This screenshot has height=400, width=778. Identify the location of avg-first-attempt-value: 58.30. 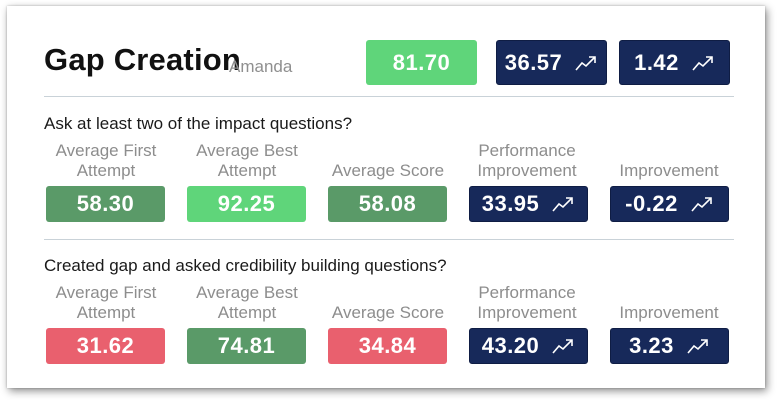
(105, 203).